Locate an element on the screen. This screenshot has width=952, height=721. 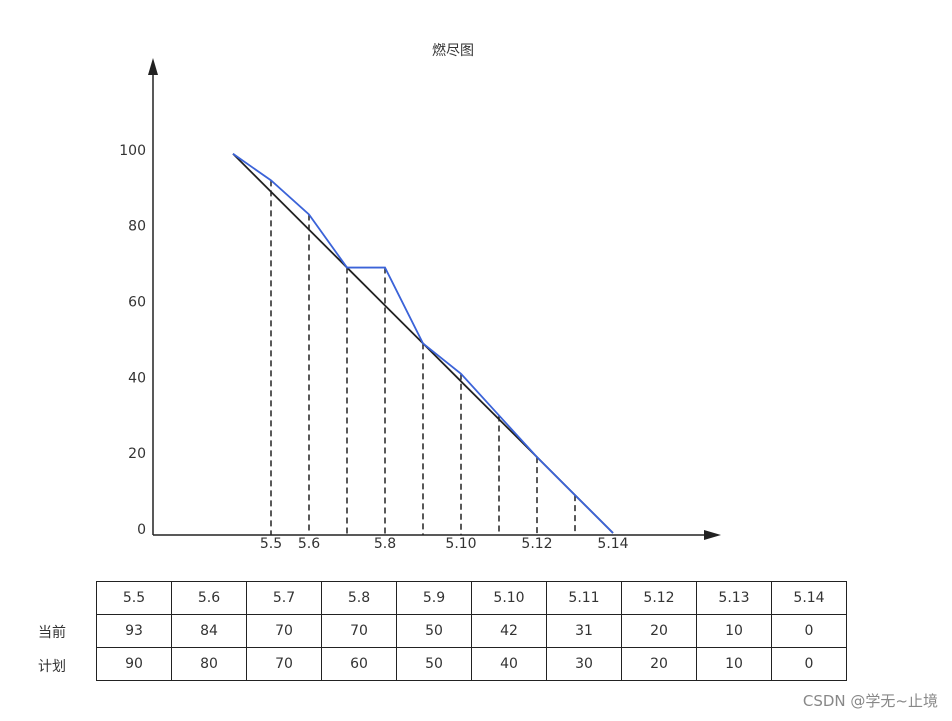
table-cell: 90 is located at coordinates (134, 664).